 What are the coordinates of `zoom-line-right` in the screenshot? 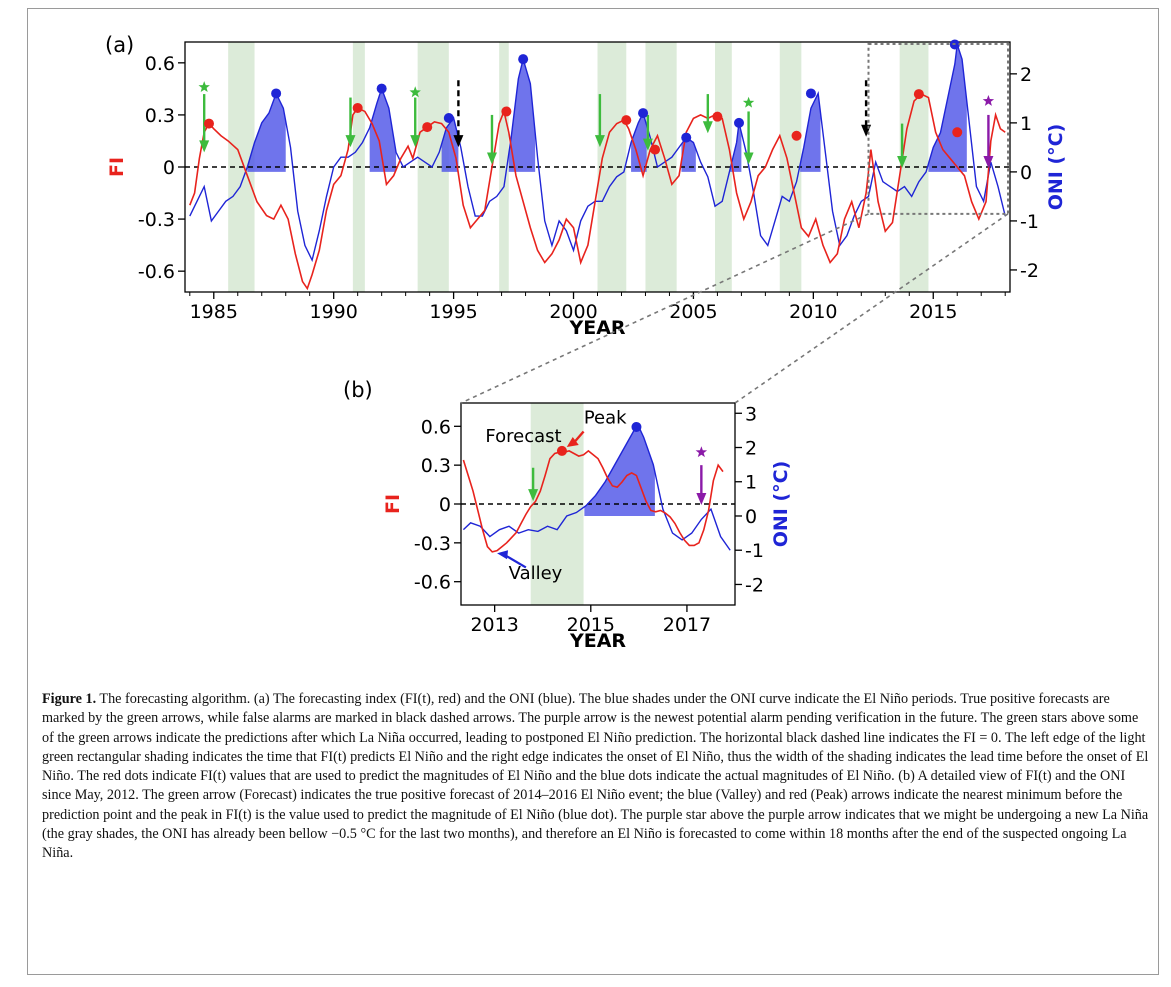 It's located at (871, 308).